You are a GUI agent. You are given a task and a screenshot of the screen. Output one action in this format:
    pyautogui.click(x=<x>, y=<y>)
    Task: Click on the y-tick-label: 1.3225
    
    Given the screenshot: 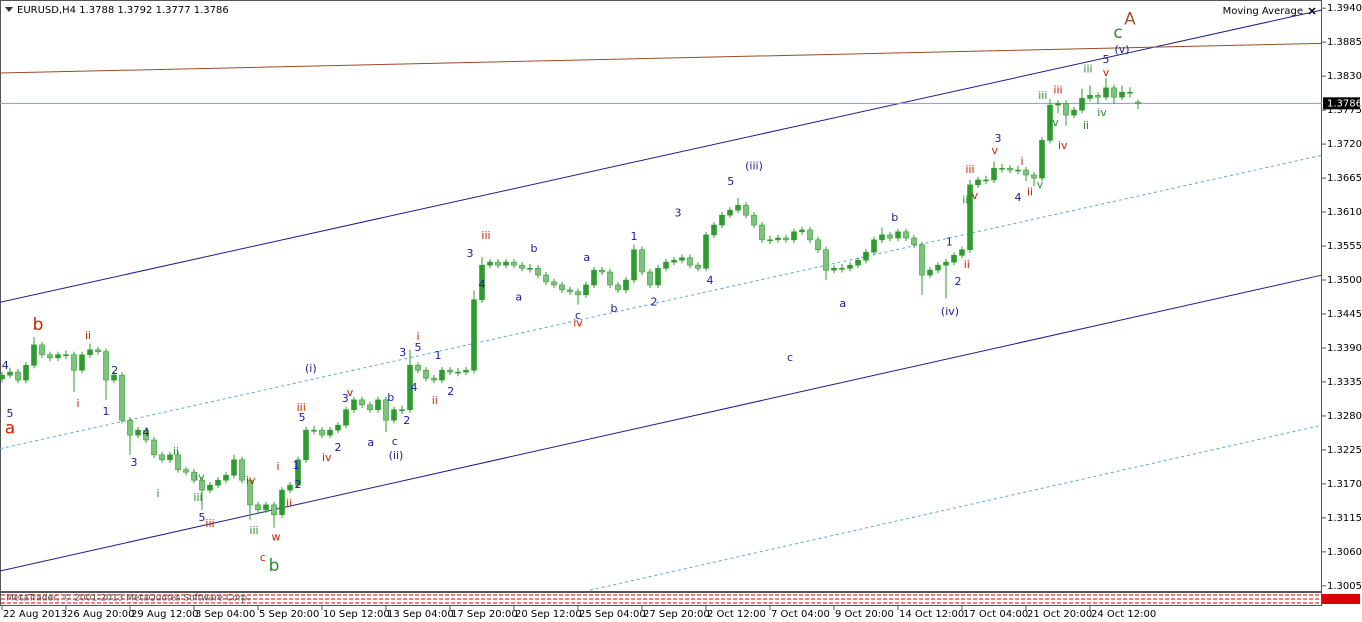 What is the action you would take?
    pyautogui.click(x=1344, y=450)
    